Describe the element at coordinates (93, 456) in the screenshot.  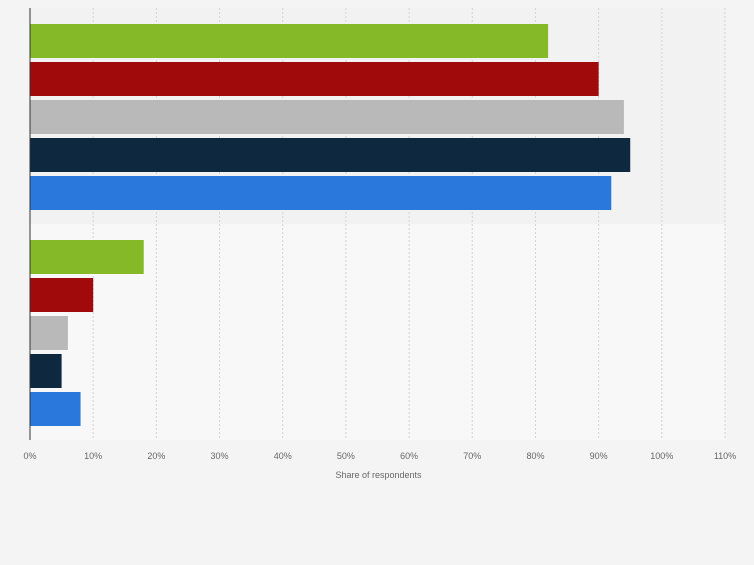
I see `x-tick-label: 10%` at that location.